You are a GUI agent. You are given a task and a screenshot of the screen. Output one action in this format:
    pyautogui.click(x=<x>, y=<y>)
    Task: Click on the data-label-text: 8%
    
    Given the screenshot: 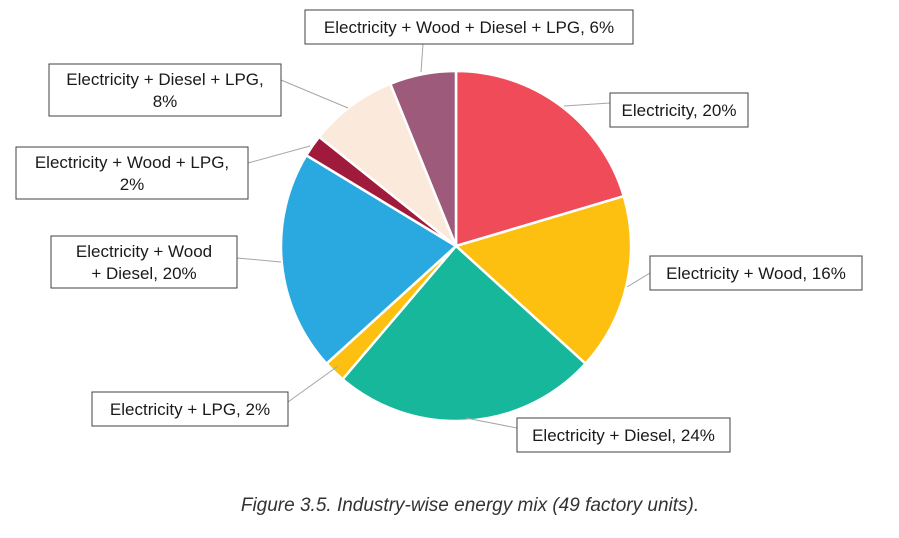 What is the action you would take?
    pyautogui.click(x=165, y=101)
    